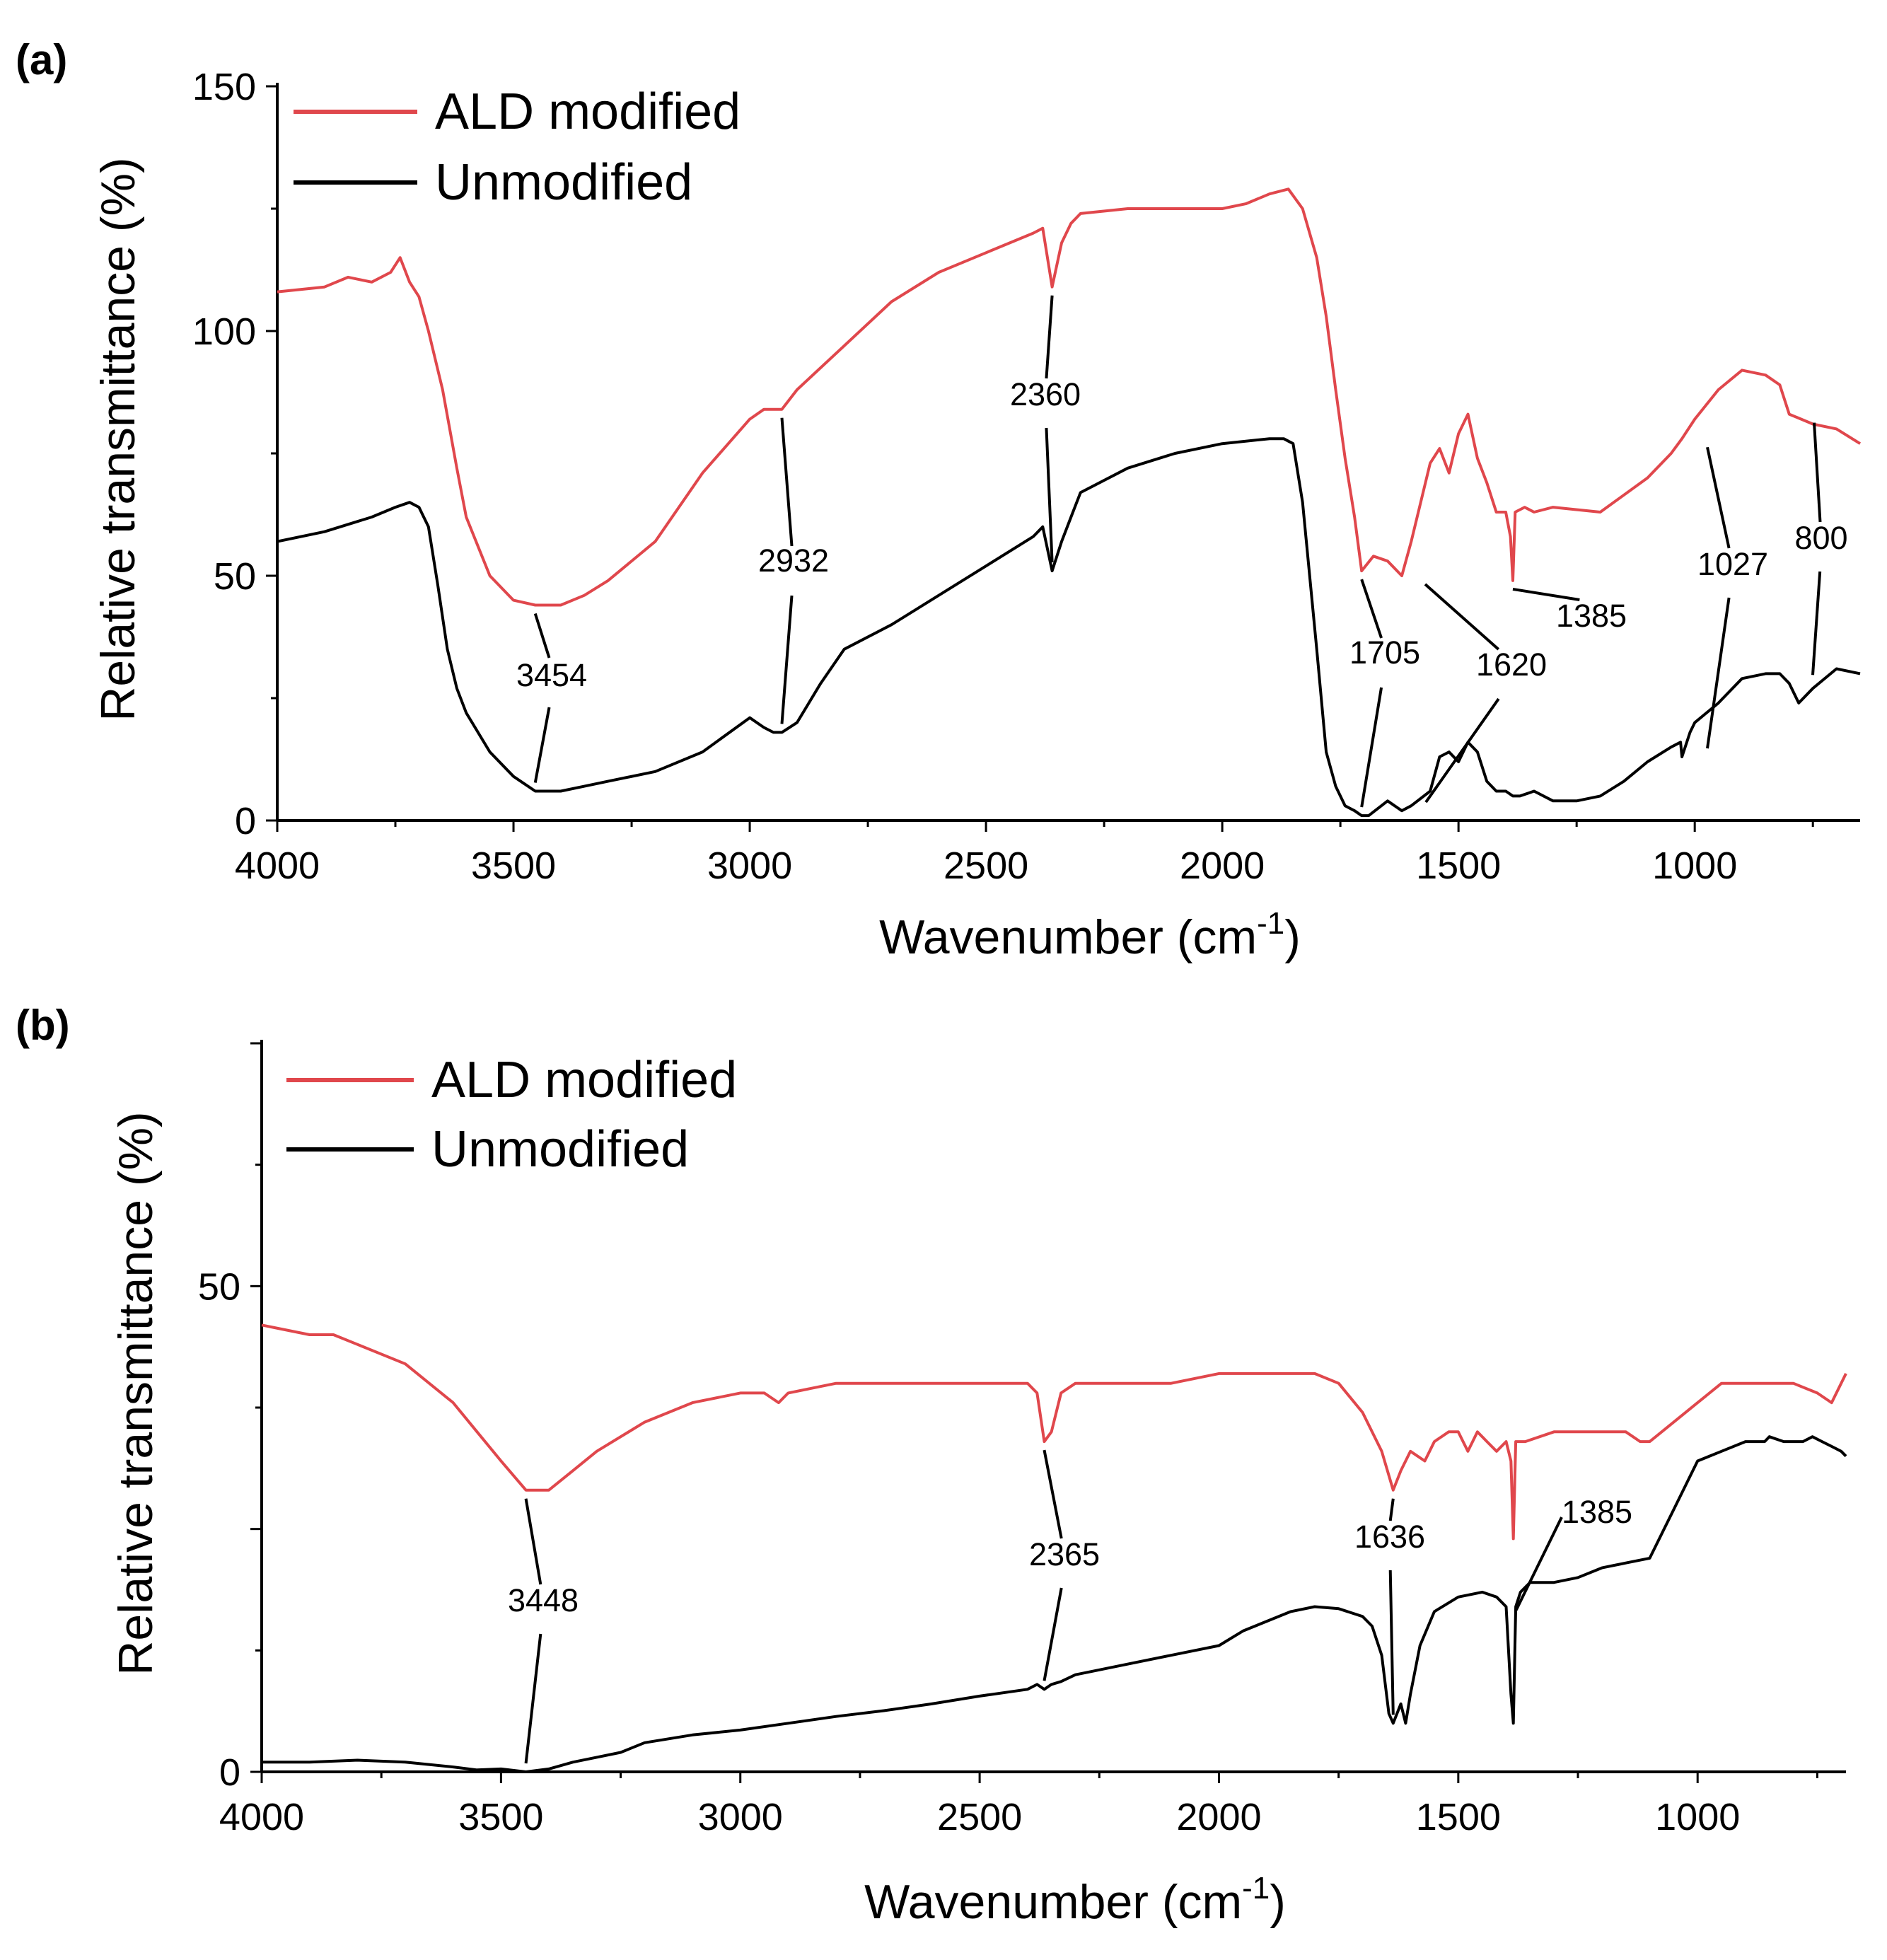  I want to click on peak-label: 2932, so click(793, 561).